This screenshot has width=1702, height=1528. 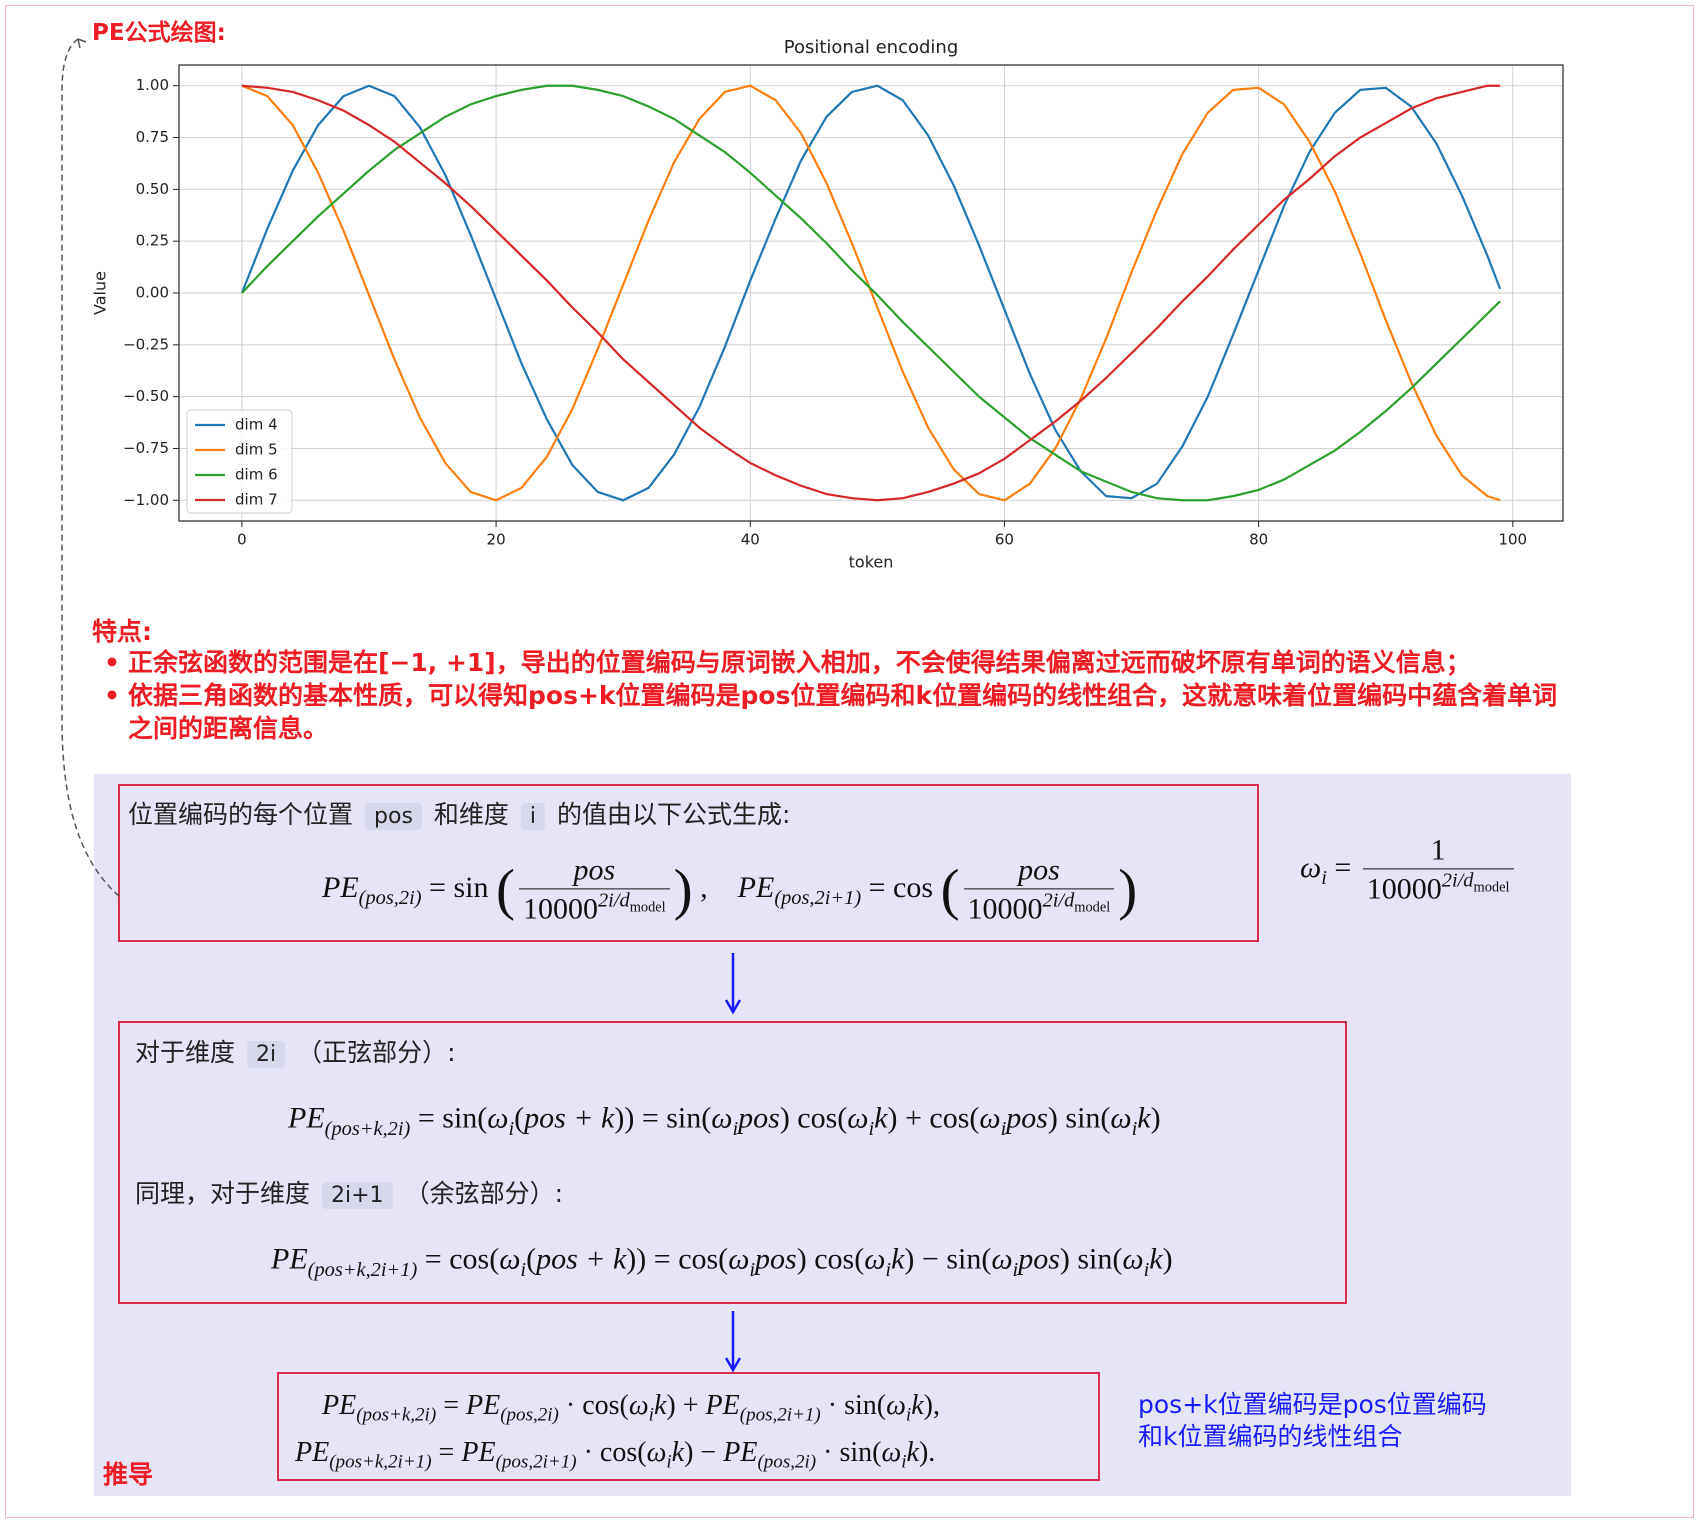 What do you see at coordinates (152, 241) in the screenshot?
I see `y-tick-label: 0.25` at bounding box center [152, 241].